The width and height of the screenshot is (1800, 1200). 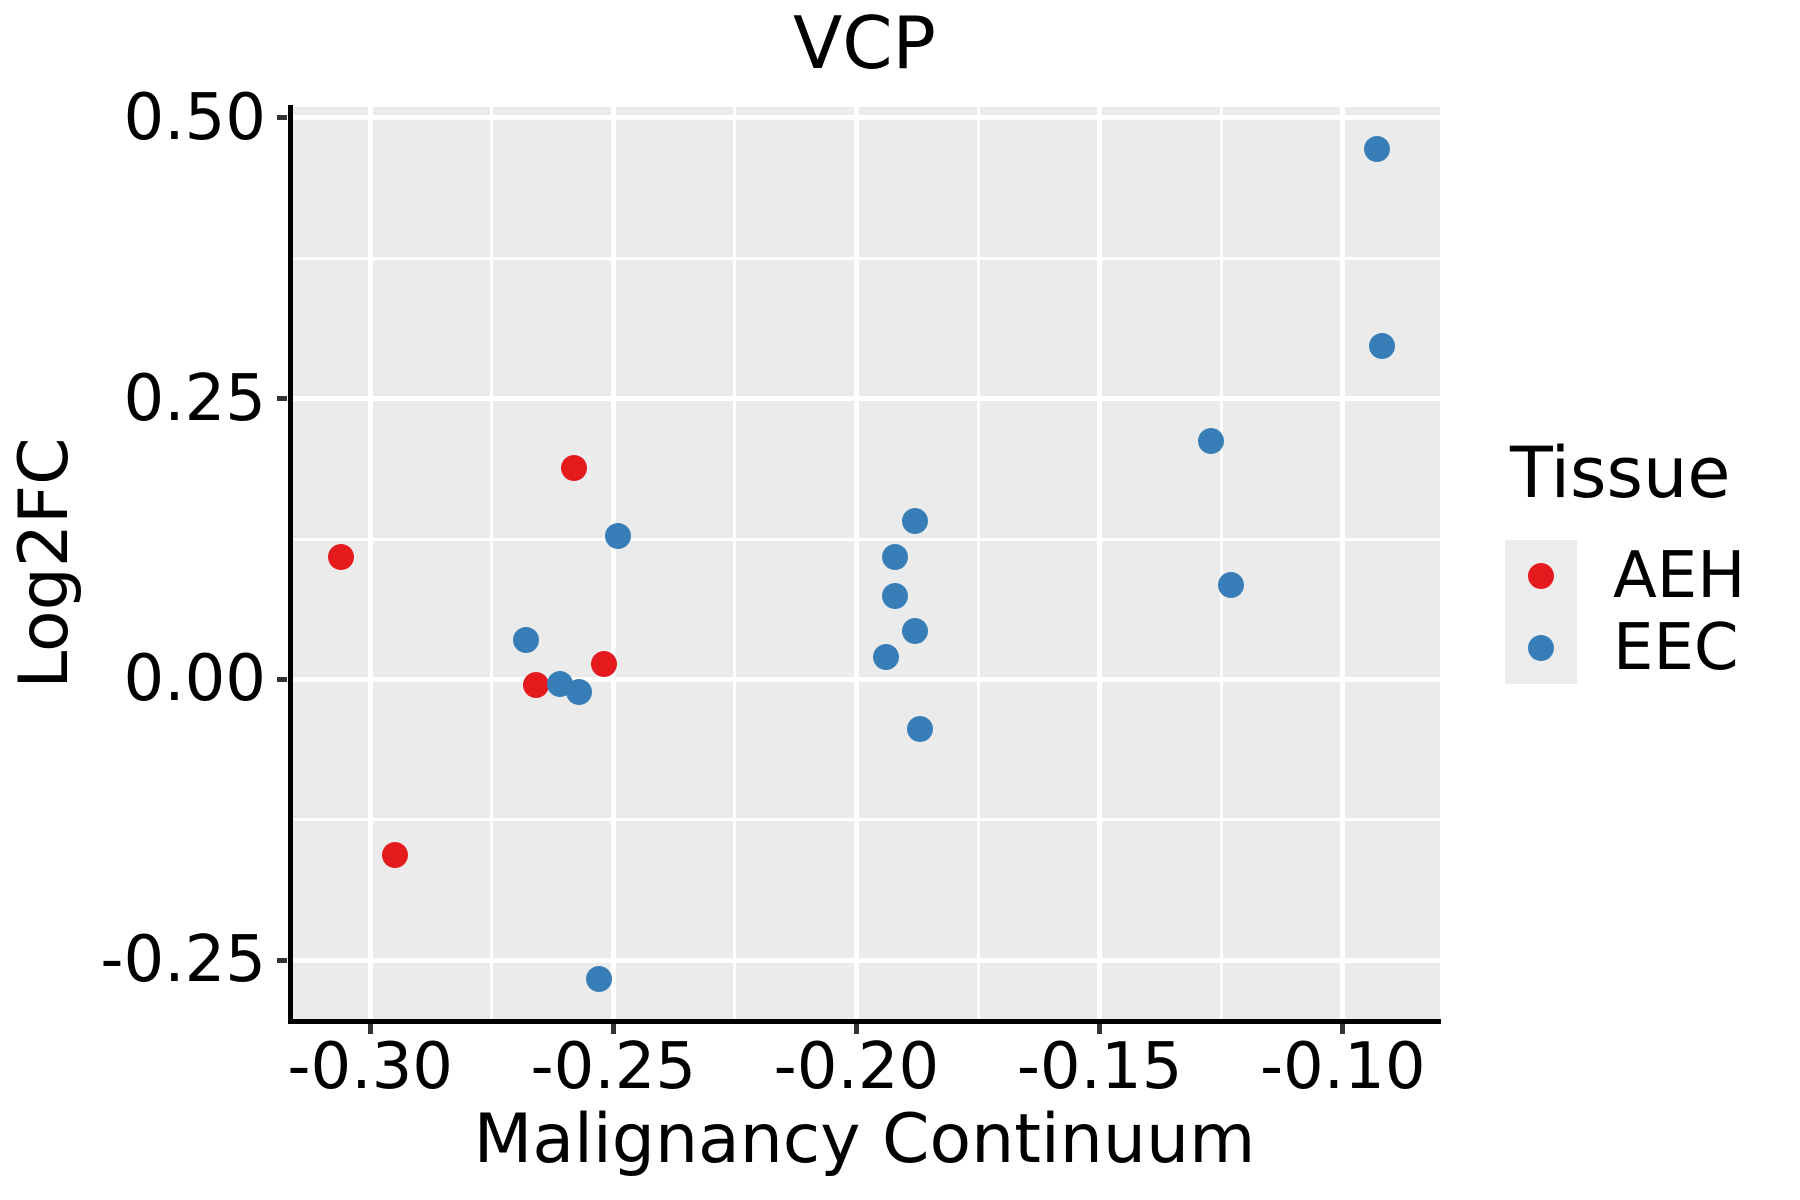 What do you see at coordinates (183, 960) in the screenshot?
I see `y-tick-label: -0.25` at bounding box center [183, 960].